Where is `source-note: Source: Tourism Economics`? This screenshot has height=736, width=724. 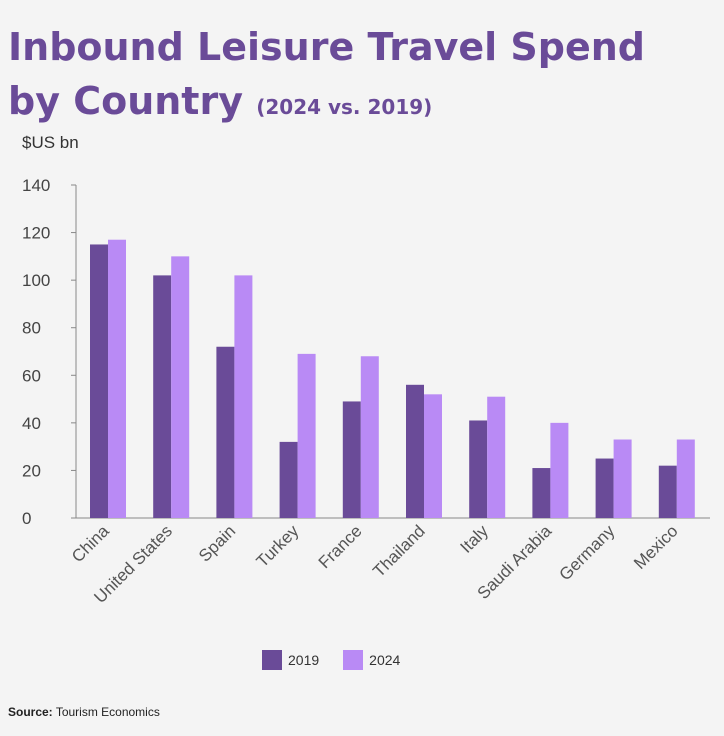
source-note: Source: Tourism Economics is located at coordinates (84, 712).